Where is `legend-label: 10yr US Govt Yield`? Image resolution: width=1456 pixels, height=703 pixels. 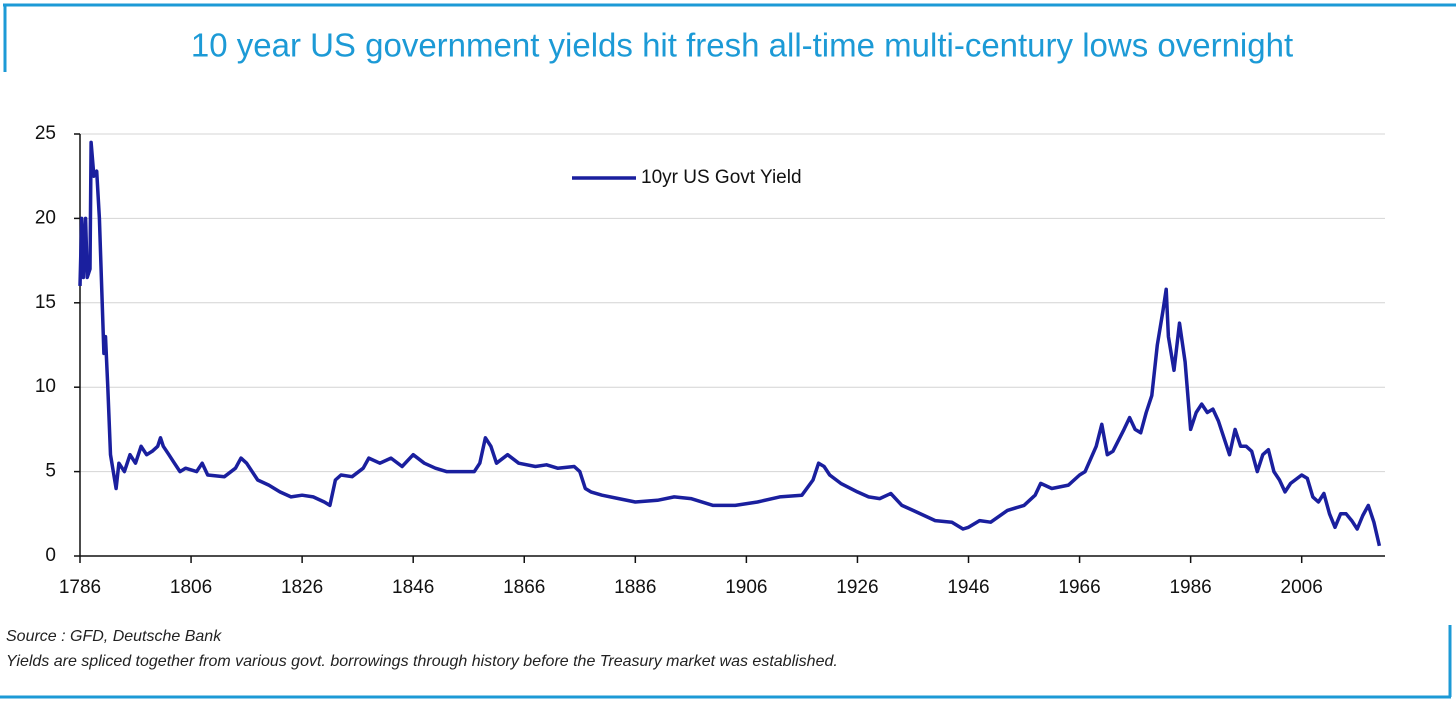
legend-label: 10yr US Govt Yield is located at coordinates (721, 177).